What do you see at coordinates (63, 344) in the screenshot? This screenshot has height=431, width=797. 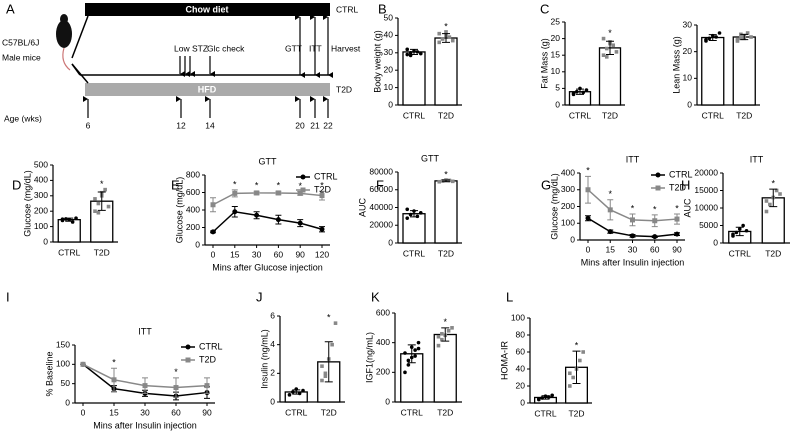 I see `y-tick-label: 150` at bounding box center [63, 344].